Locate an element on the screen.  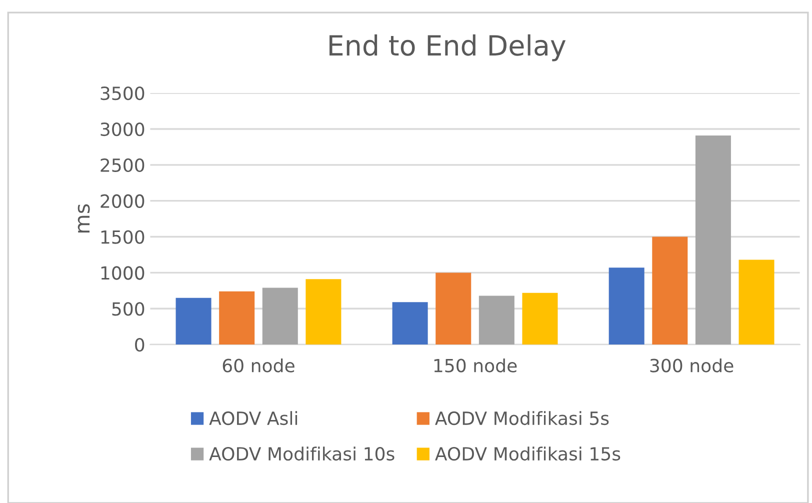
legend-label: AODV Modifikasi 15s is located at coordinates (527, 453).